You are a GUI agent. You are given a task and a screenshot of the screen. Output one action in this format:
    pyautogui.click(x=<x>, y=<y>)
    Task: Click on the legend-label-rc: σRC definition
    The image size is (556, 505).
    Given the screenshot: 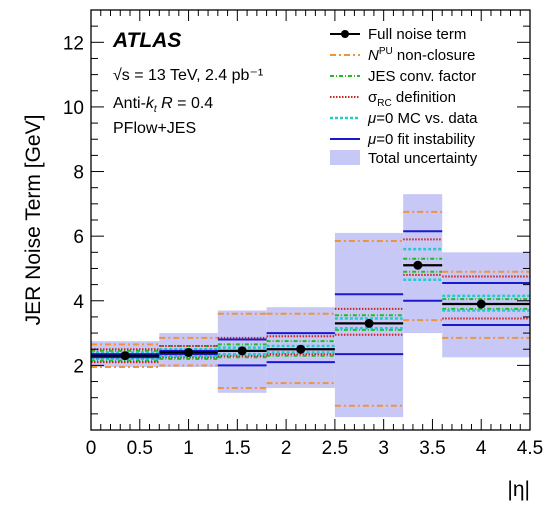 What is the action you would take?
    pyautogui.click(x=412, y=99)
    